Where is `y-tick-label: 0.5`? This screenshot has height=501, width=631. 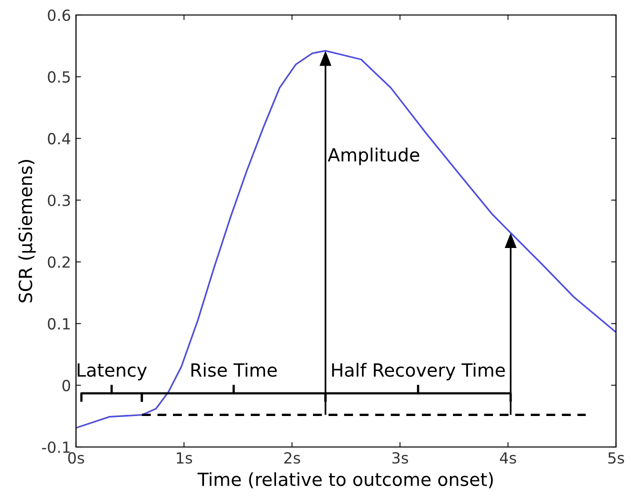 y-tick-label: 0.5 is located at coordinates (59, 77).